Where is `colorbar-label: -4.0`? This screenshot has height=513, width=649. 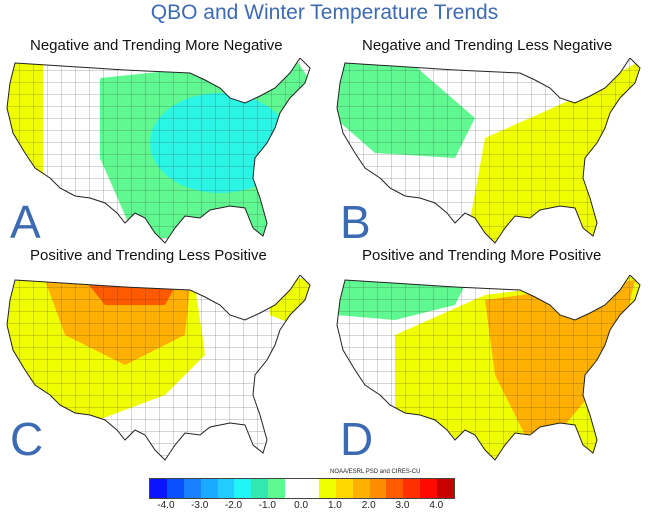
colorbar-label: -4.0 is located at coordinates (166, 505).